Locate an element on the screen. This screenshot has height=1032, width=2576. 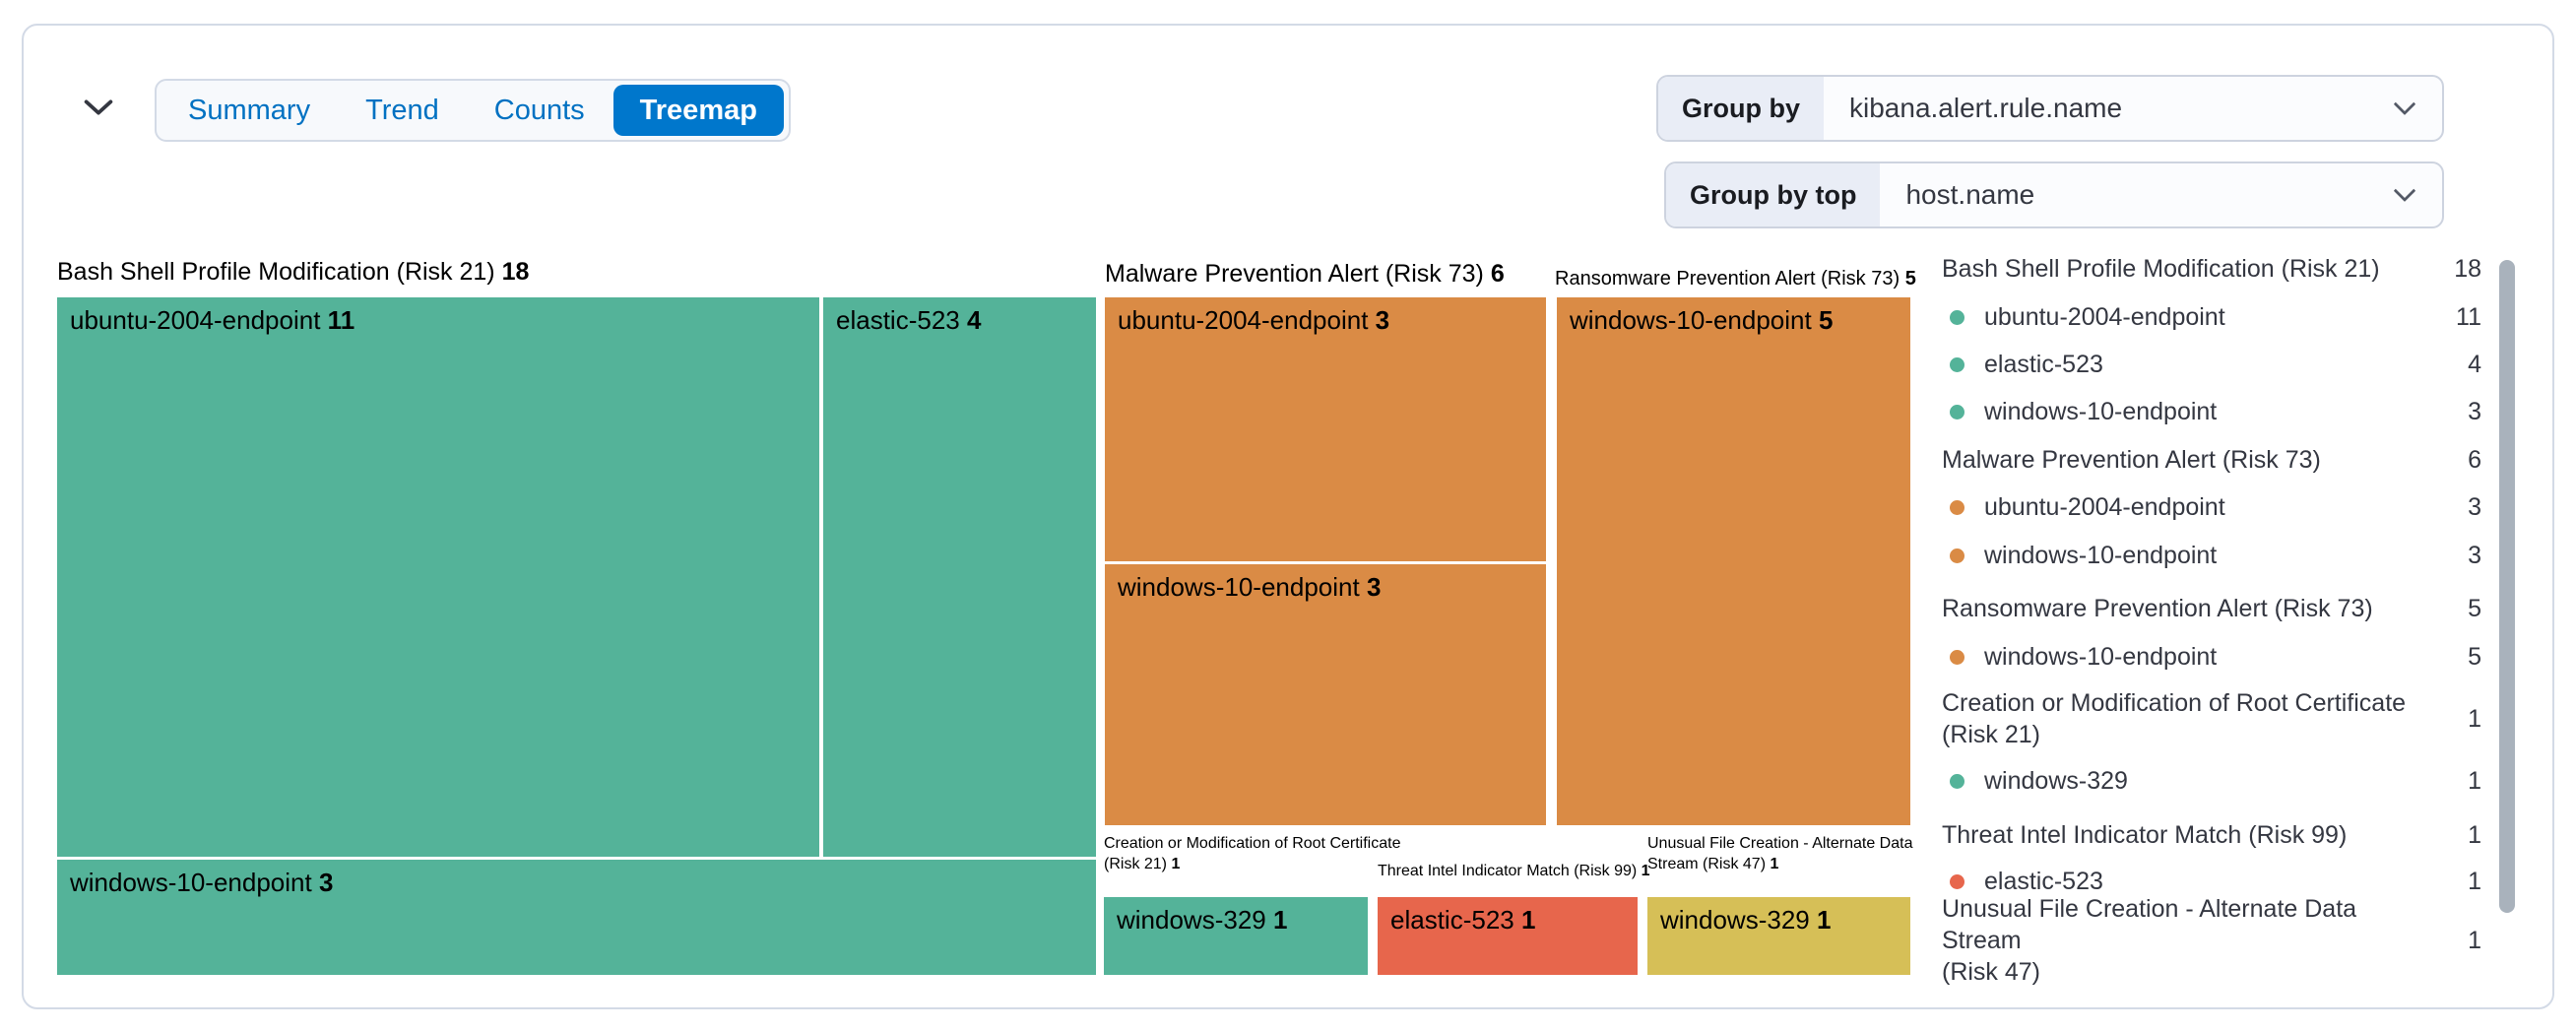
legend-count: 6 is located at coordinates (2474, 459).